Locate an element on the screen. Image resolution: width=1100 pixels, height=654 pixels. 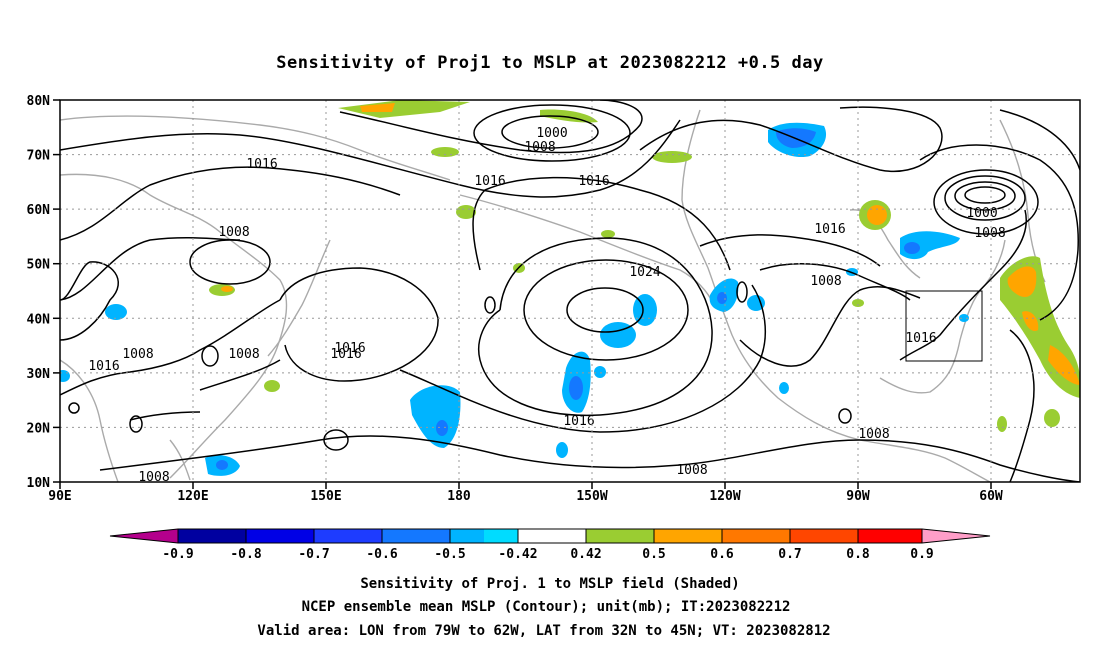
colorbar-label: 0.5 is located at coordinates (653, 554).